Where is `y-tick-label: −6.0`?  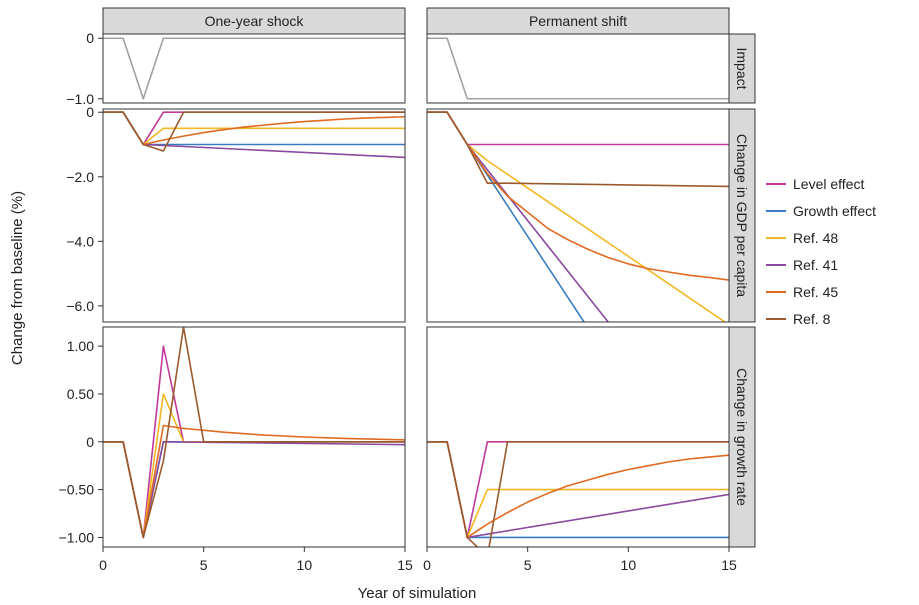 y-tick-label: −6.0 is located at coordinates (80, 306).